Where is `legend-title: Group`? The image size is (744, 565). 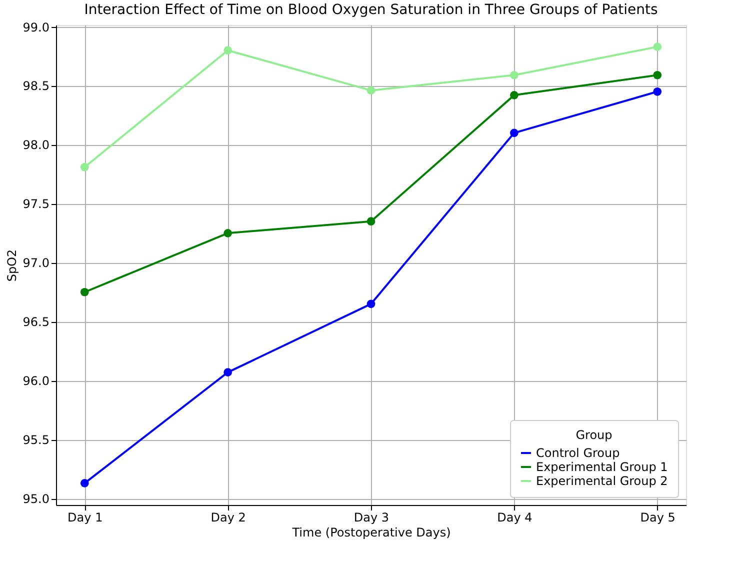 legend-title: Group is located at coordinates (594, 435).